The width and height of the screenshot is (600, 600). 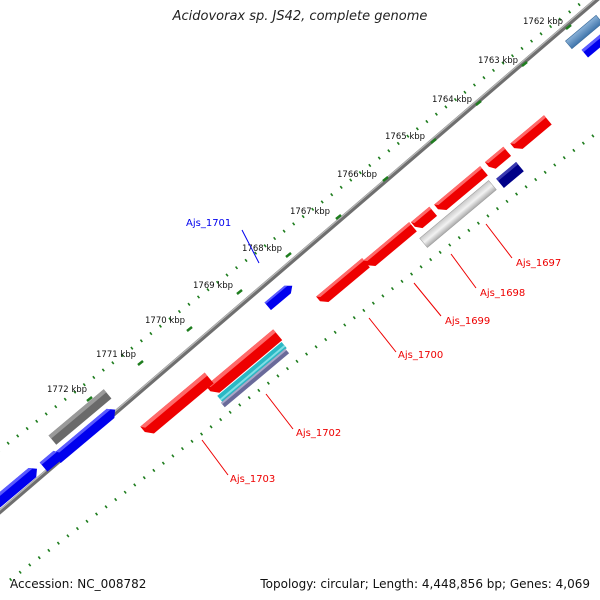 I want to click on gene-gray-light, so click(x=458, y=214).